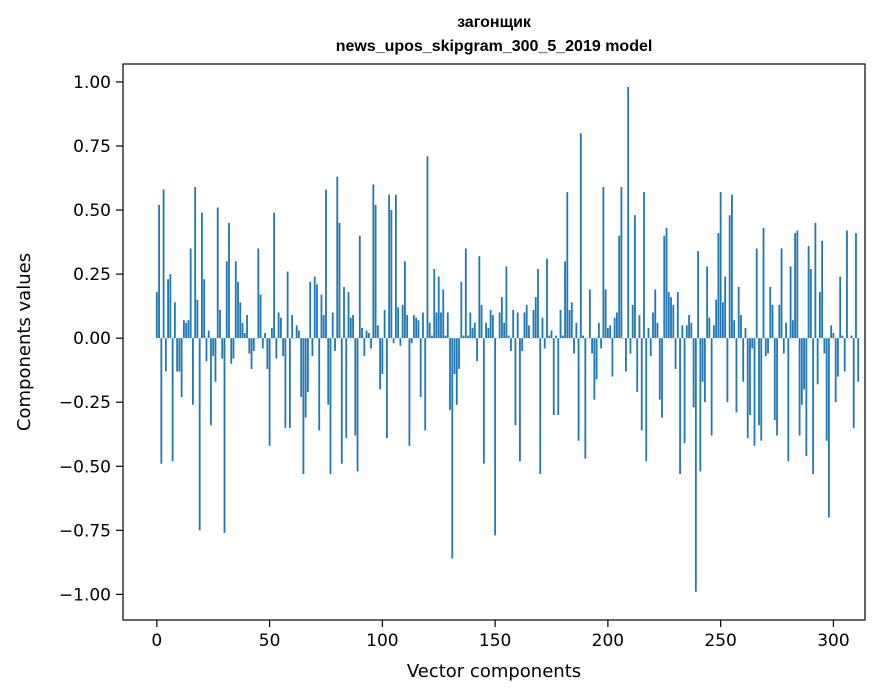  I want to click on chart-title-line2: news_upos_skipgram_300_5_2019 model, so click(494, 46).